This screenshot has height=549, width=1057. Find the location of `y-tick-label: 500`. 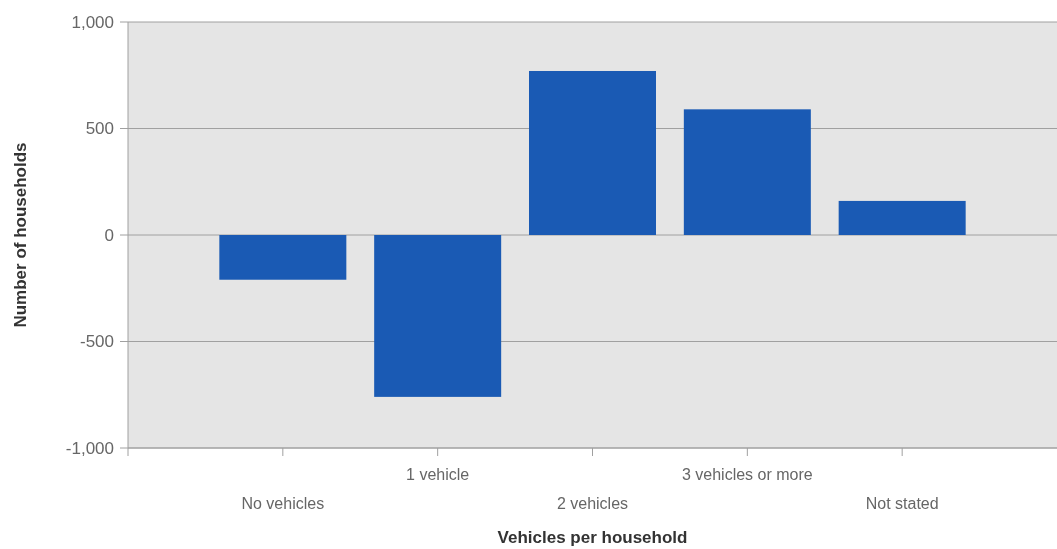

y-tick-label: 500 is located at coordinates (99, 129).